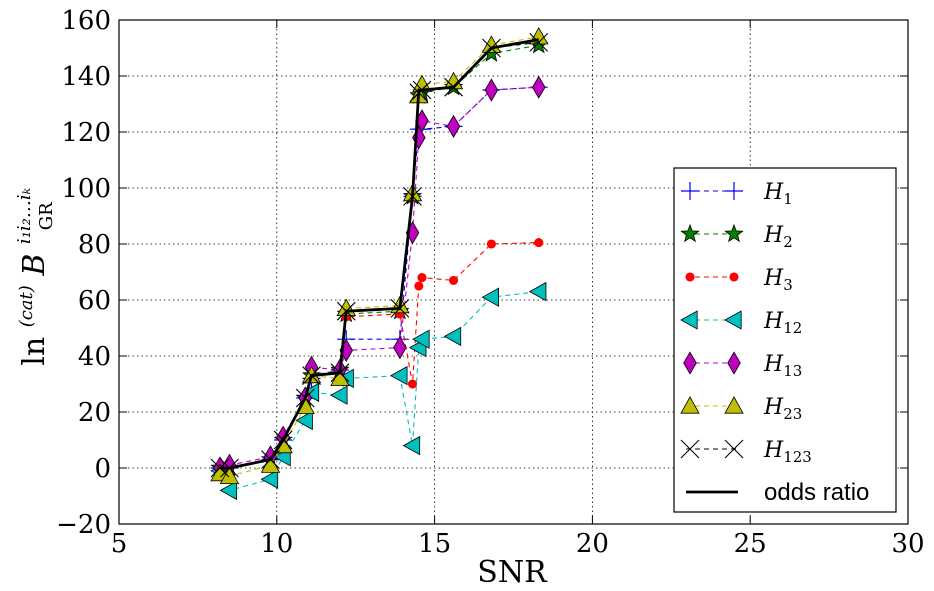 This screenshot has width=934, height=591. What do you see at coordinates (46, 216) in the screenshot?
I see `y-axis-label-gr: GR` at bounding box center [46, 216].